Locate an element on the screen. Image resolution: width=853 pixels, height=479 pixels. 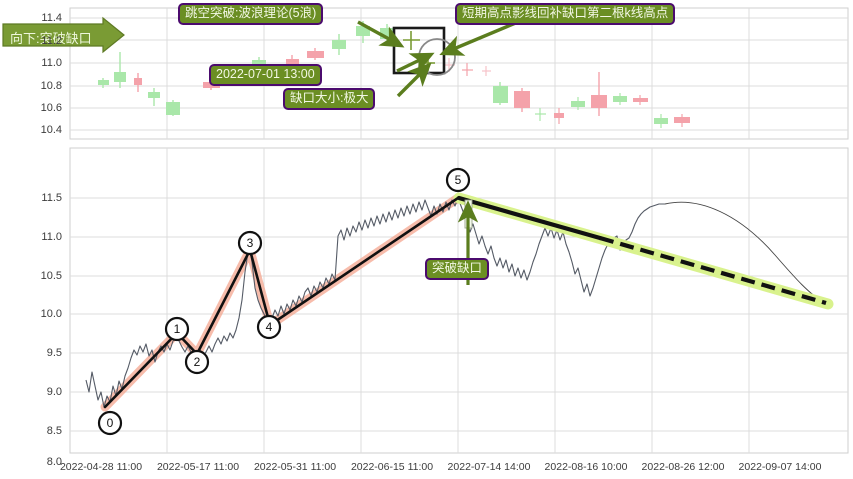
xtick-2: 2022-05-31 11:00 is located at coordinates (295, 467).